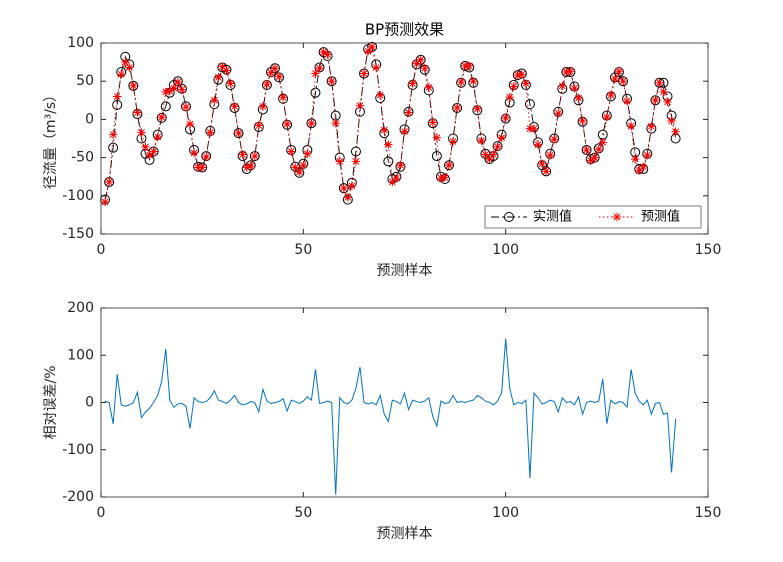  Describe the element at coordinates (303, 513) in the screenshot. I see `x-tick-label: 50` at that location.